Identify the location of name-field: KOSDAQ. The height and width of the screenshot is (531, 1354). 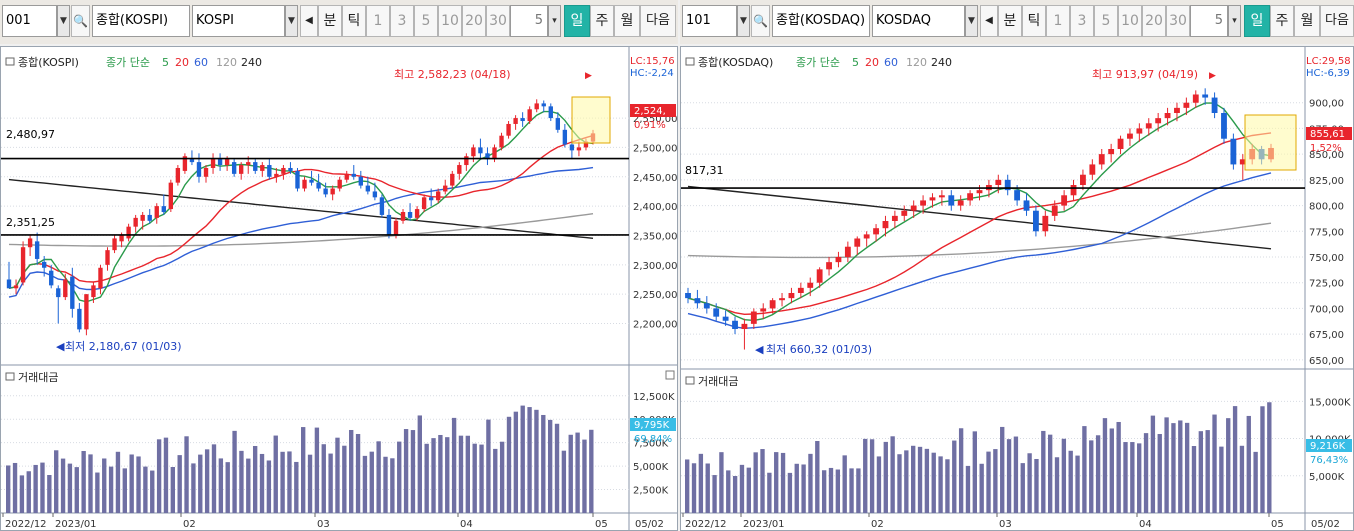
(918, 21).